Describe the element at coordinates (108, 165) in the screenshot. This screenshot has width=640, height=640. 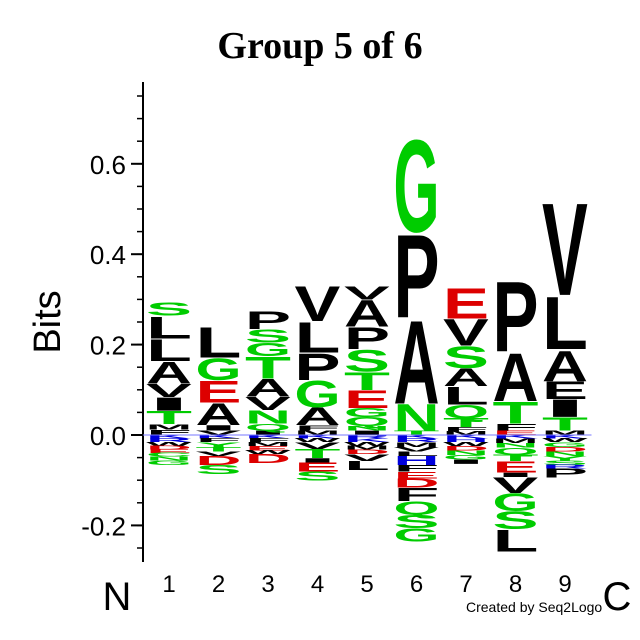
I see `y-tick-label: 0.6` at that location.